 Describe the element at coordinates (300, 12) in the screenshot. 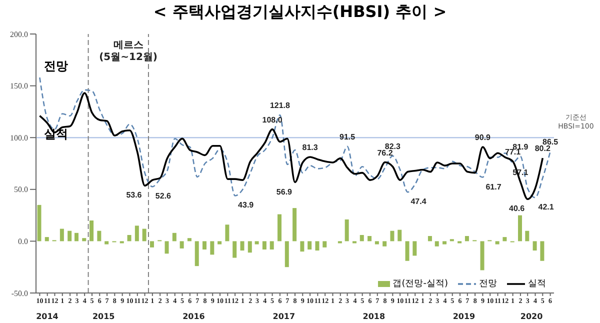

I see `chart-title: < 주택사업경기실사지수(HBSI) 추이 >` at that location.